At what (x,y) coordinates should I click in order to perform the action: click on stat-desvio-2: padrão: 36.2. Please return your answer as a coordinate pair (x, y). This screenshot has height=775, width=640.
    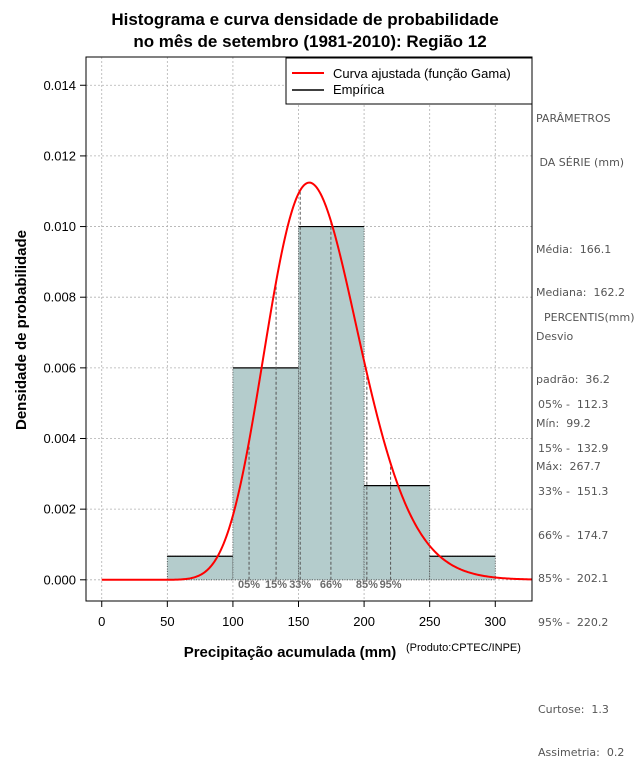
    Looking at the image, I should click on (573, 379).